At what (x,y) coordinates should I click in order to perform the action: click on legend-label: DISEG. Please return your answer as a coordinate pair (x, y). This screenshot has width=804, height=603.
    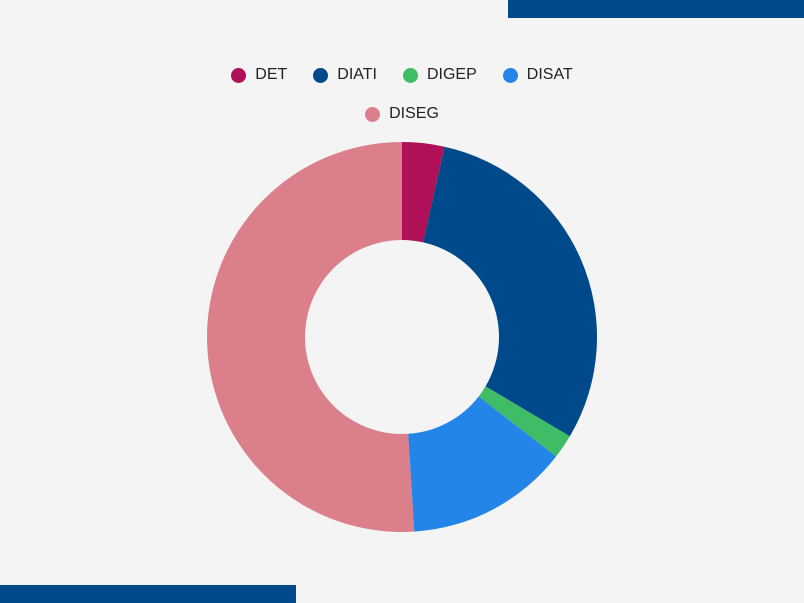
    Looking at the image, I should click on (414, 113).